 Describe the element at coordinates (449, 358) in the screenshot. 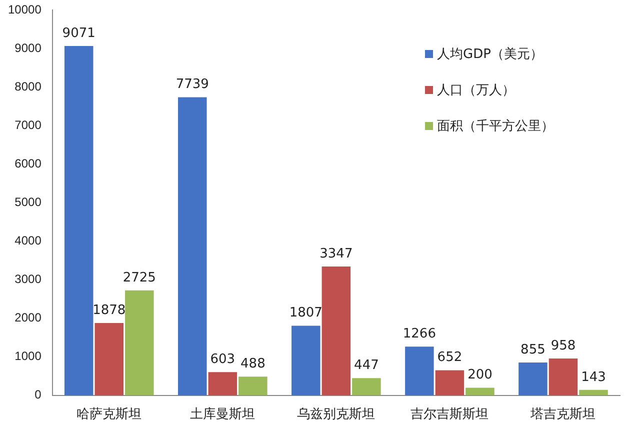

I see `data-label: 652` at that location.